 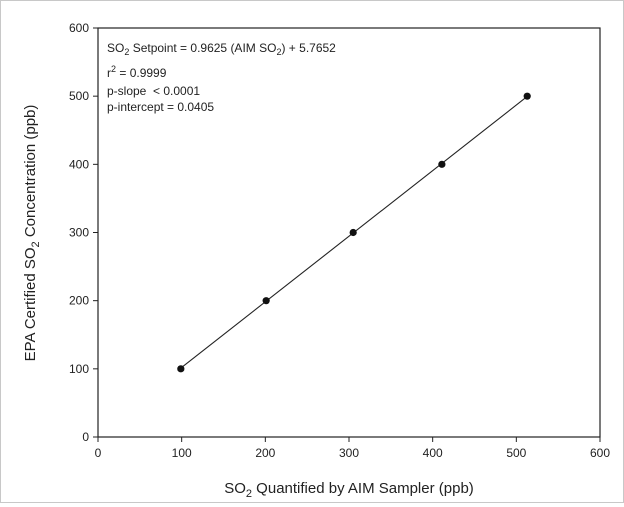 What do you see at coordinates (600, 453) in the screenshot?
I see `x-tick-label: 600` at bounding box center [600, 453].